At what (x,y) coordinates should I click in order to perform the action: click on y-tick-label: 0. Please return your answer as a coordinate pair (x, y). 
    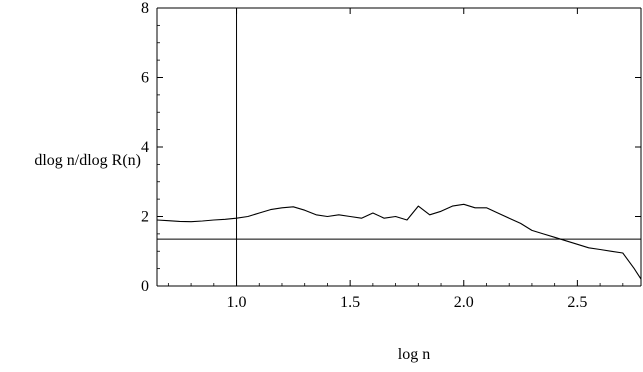
    Looking at the image, I should click on (145, 286).